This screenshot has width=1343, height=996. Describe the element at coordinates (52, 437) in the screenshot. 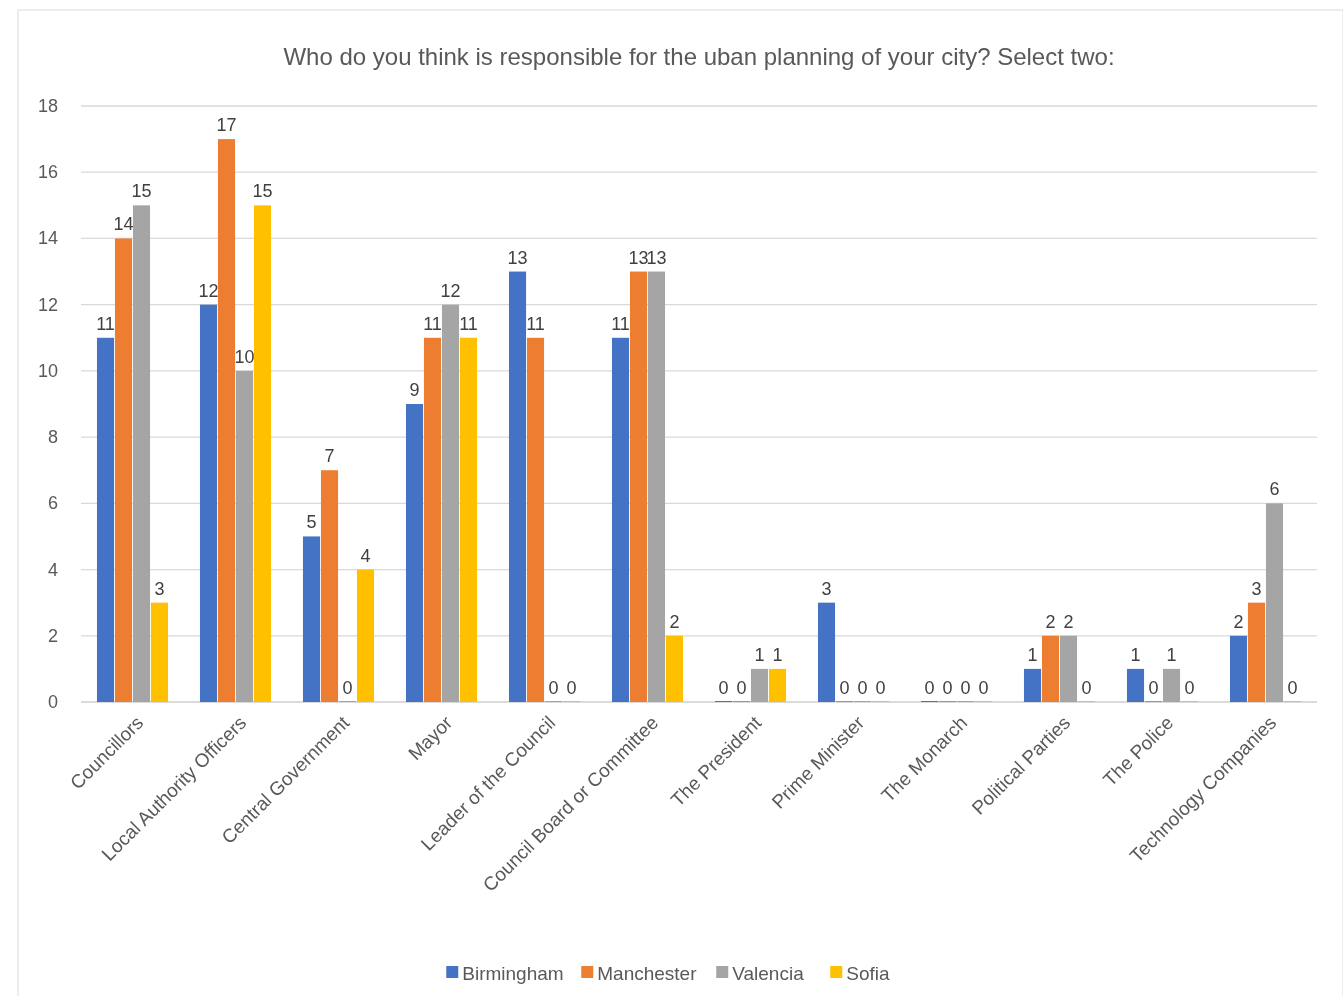

I see `y-tick-label: 8` at that location.